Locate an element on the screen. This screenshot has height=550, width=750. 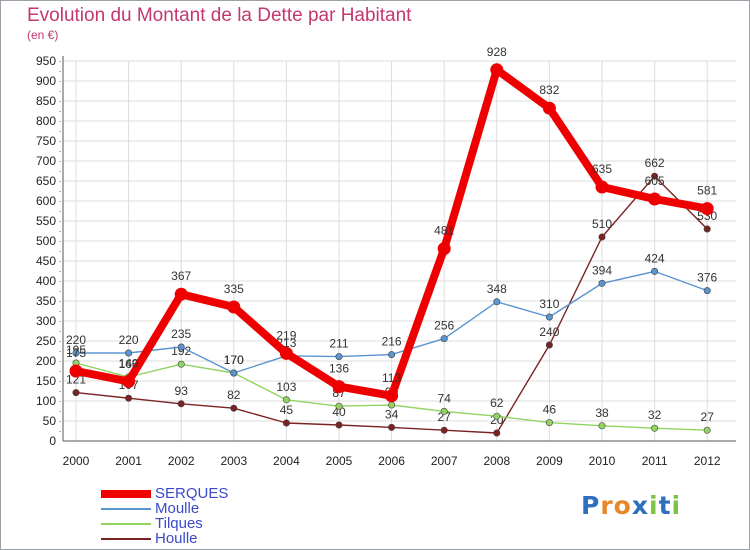
x-tick-label: 2007 is located at coordinates (444, 461).